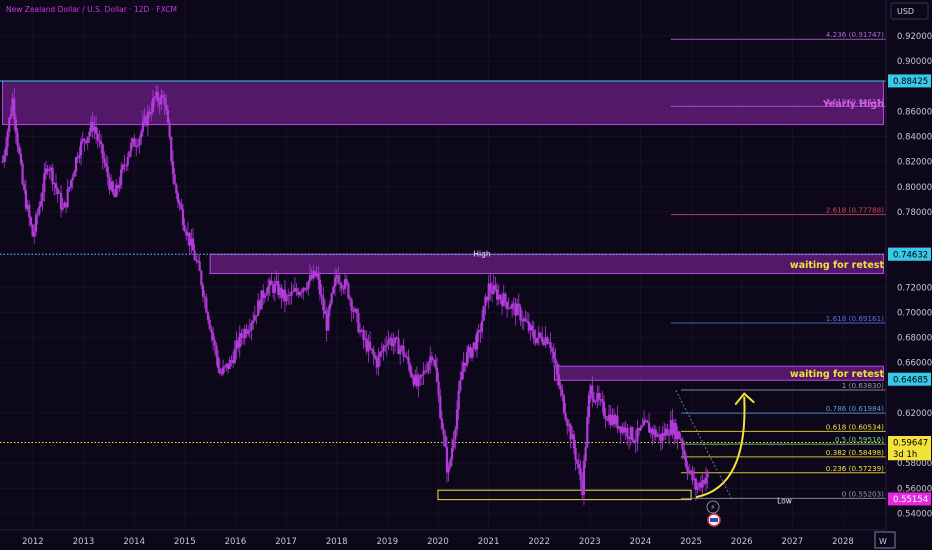  I want to click on x-tick-label: 2012, so click(33, 542).